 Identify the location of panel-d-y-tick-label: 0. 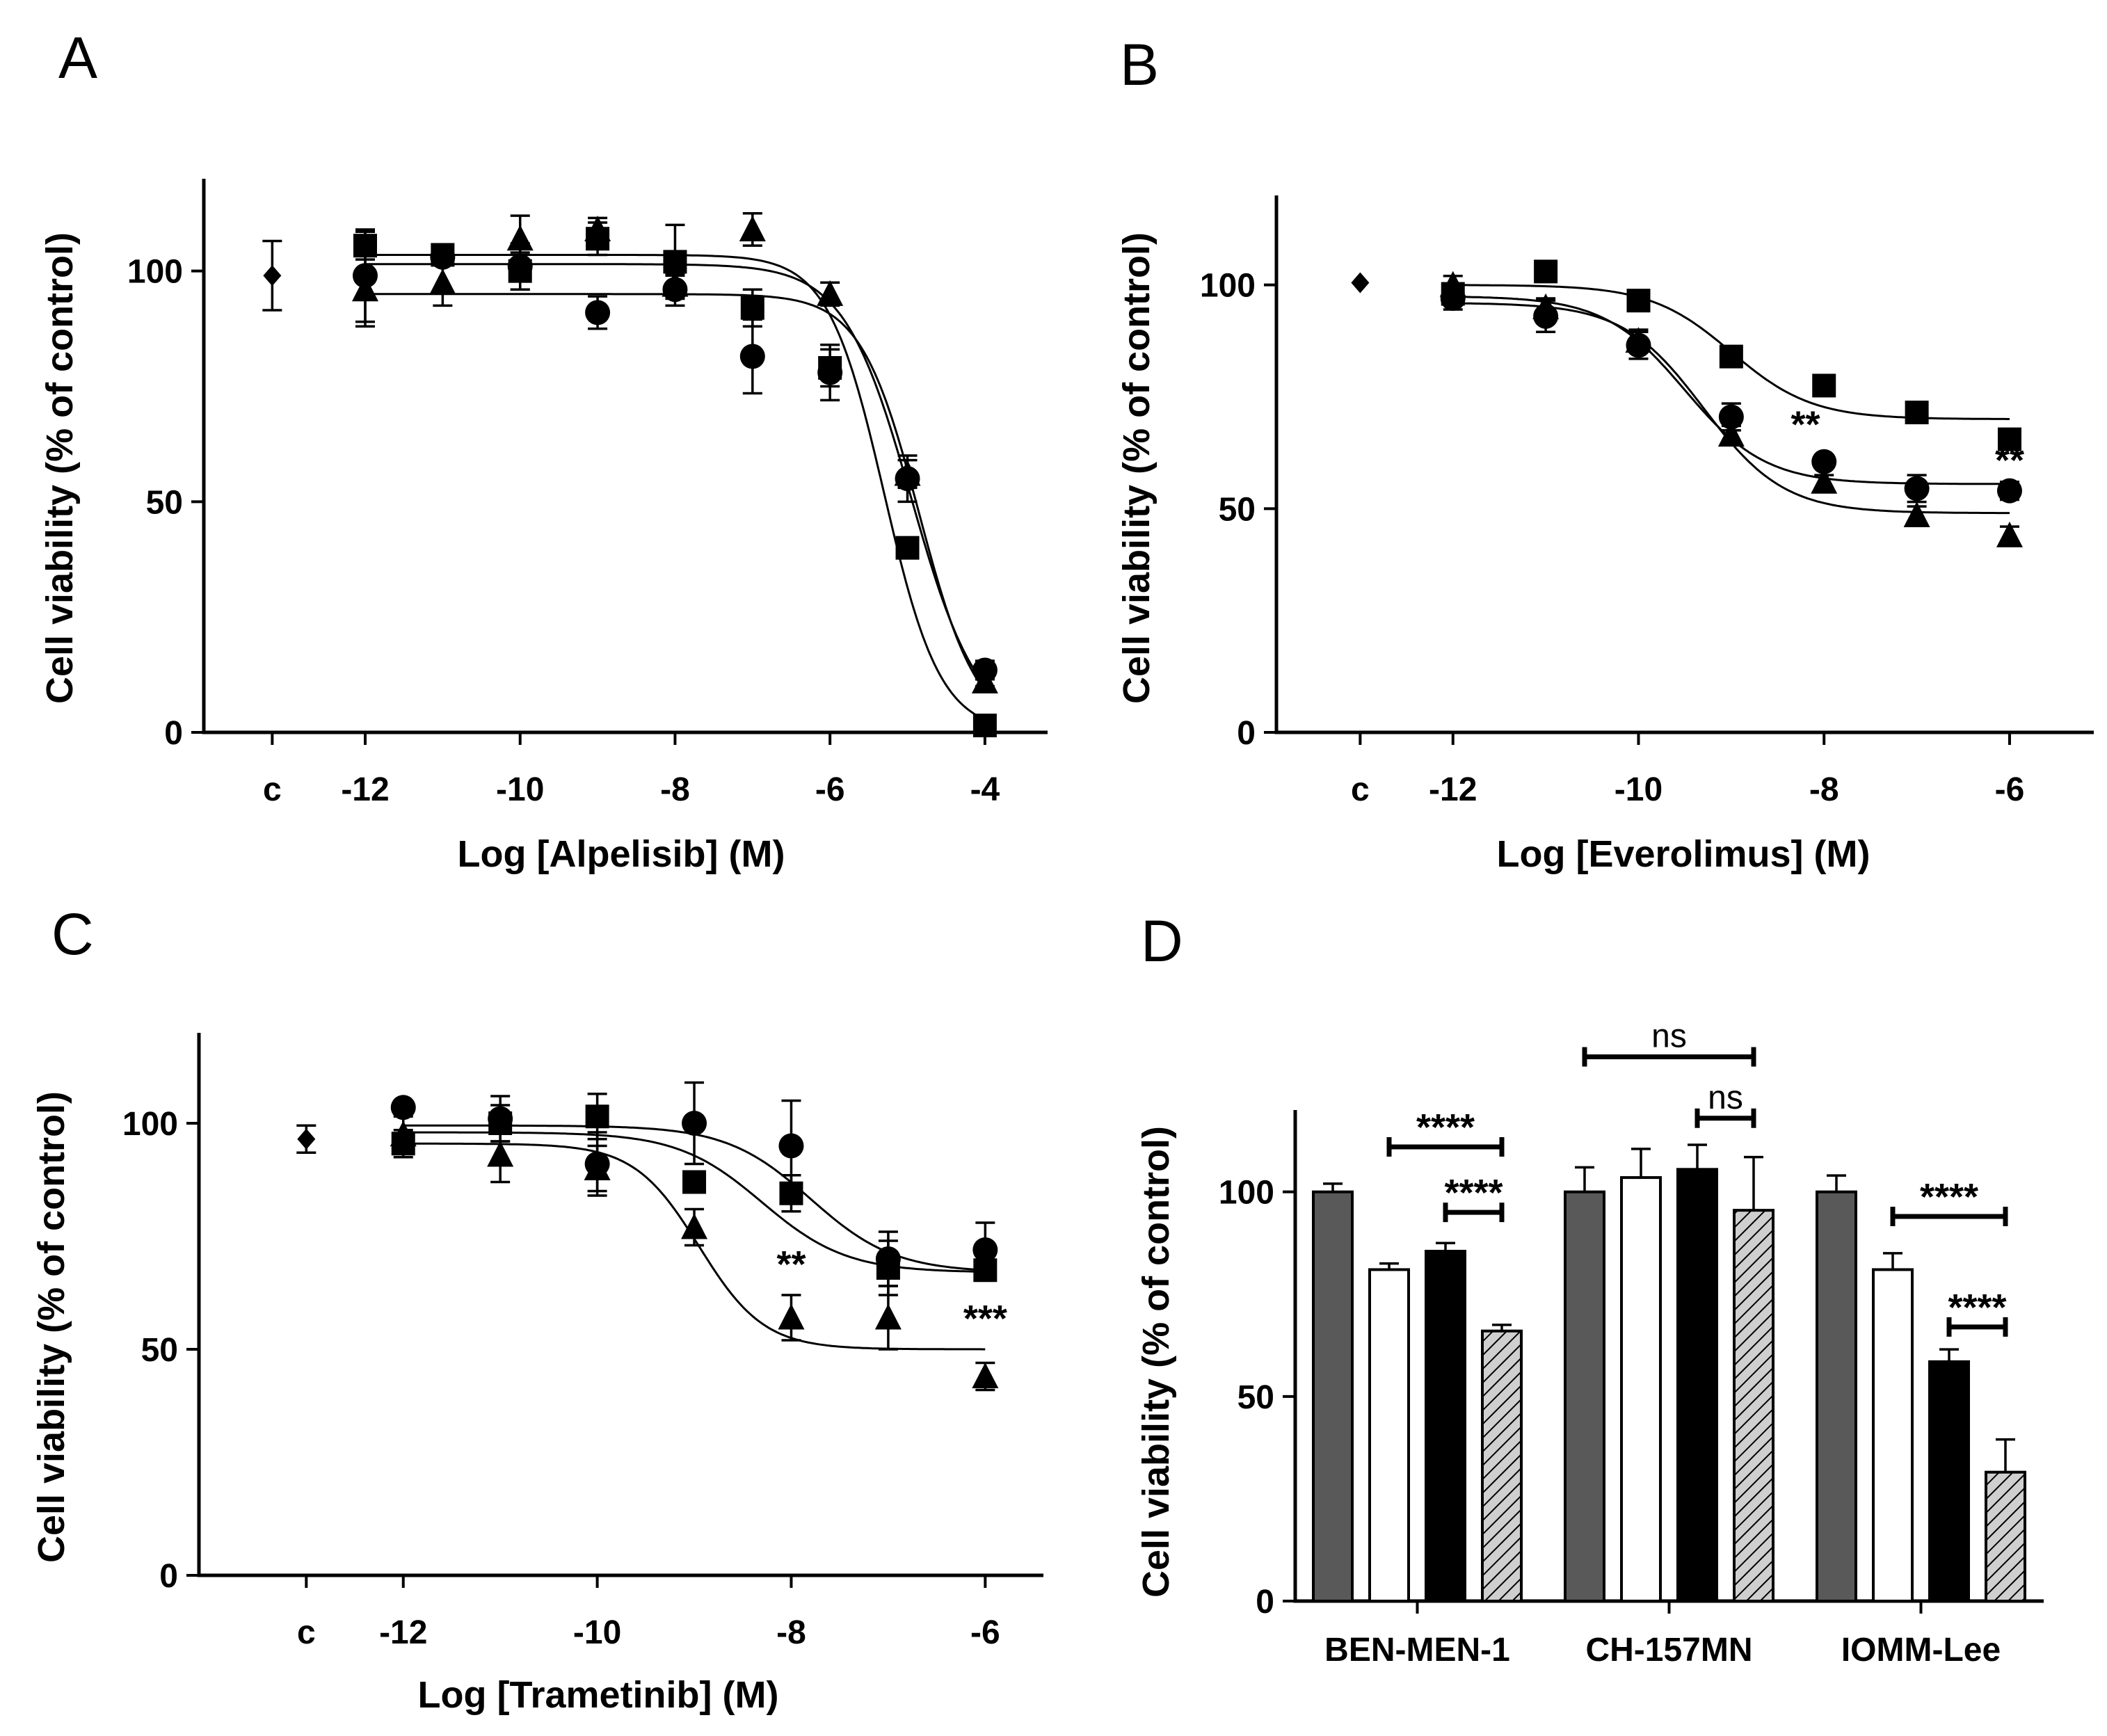
(1265, 1602).